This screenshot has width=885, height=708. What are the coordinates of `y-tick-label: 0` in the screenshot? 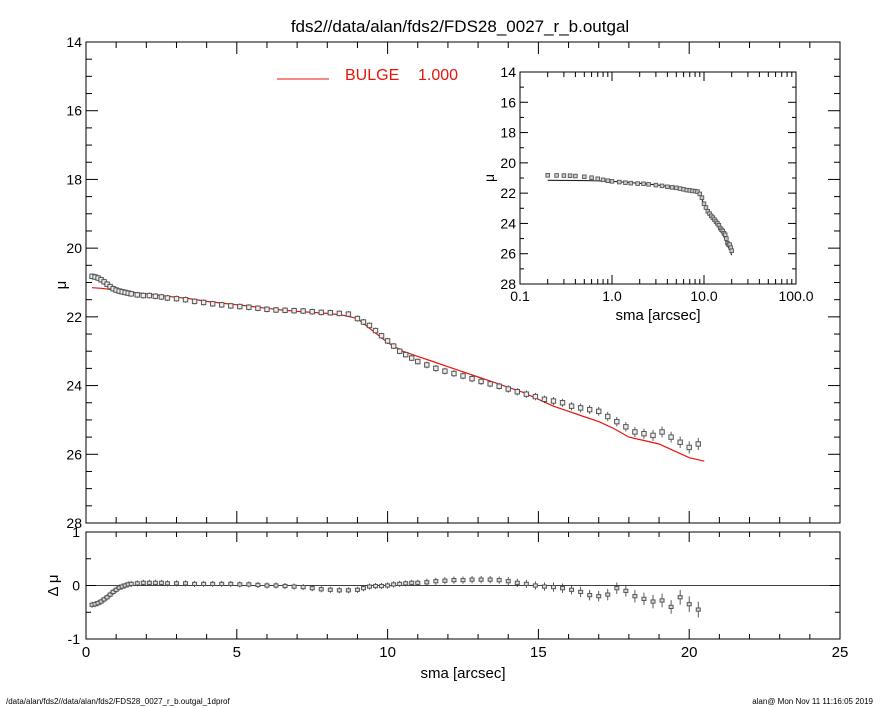 It's located at (76, 586).